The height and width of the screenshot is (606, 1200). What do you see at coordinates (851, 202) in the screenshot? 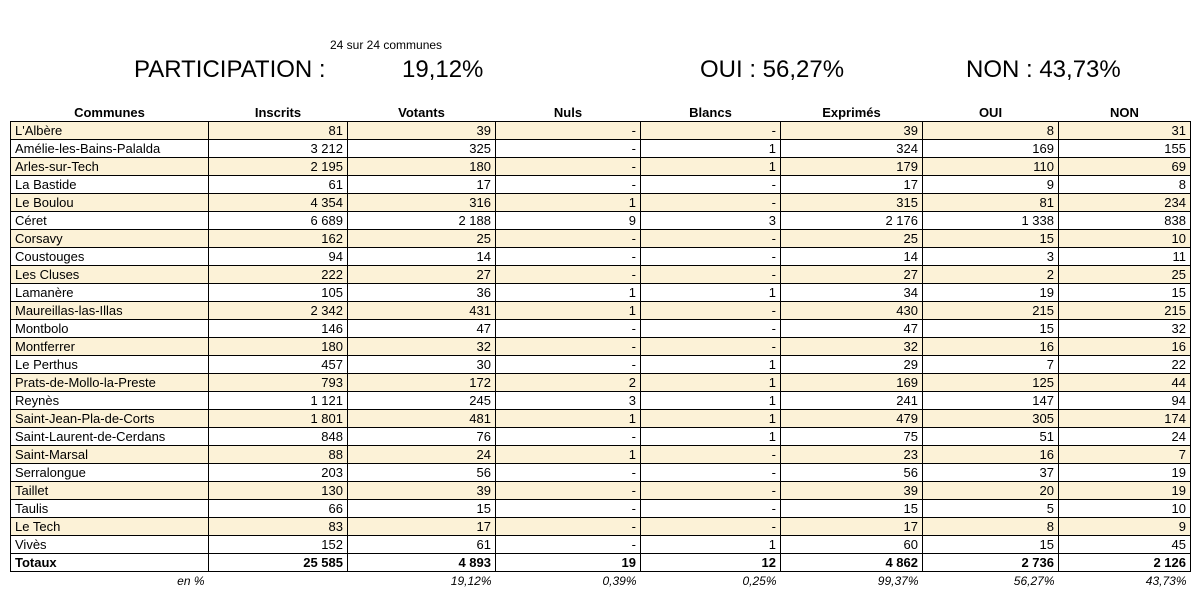
I see `table-cell: 315` at bounding box center [851, 202].